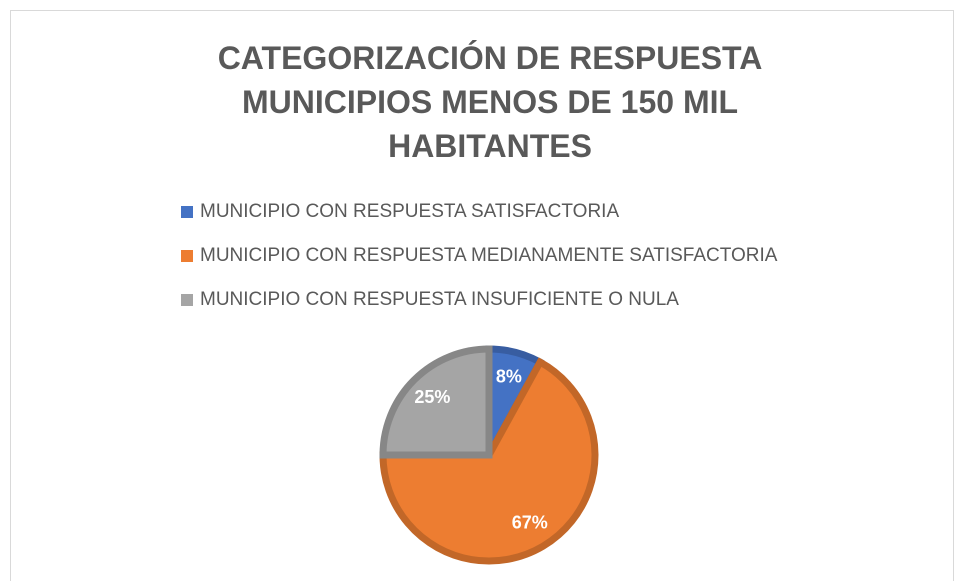 This screenshot has height=581, width=958. What do you see at coordinates (530, 523) in the screenshot?
I see `data-label: 67%` at bounding box center [530, 523].